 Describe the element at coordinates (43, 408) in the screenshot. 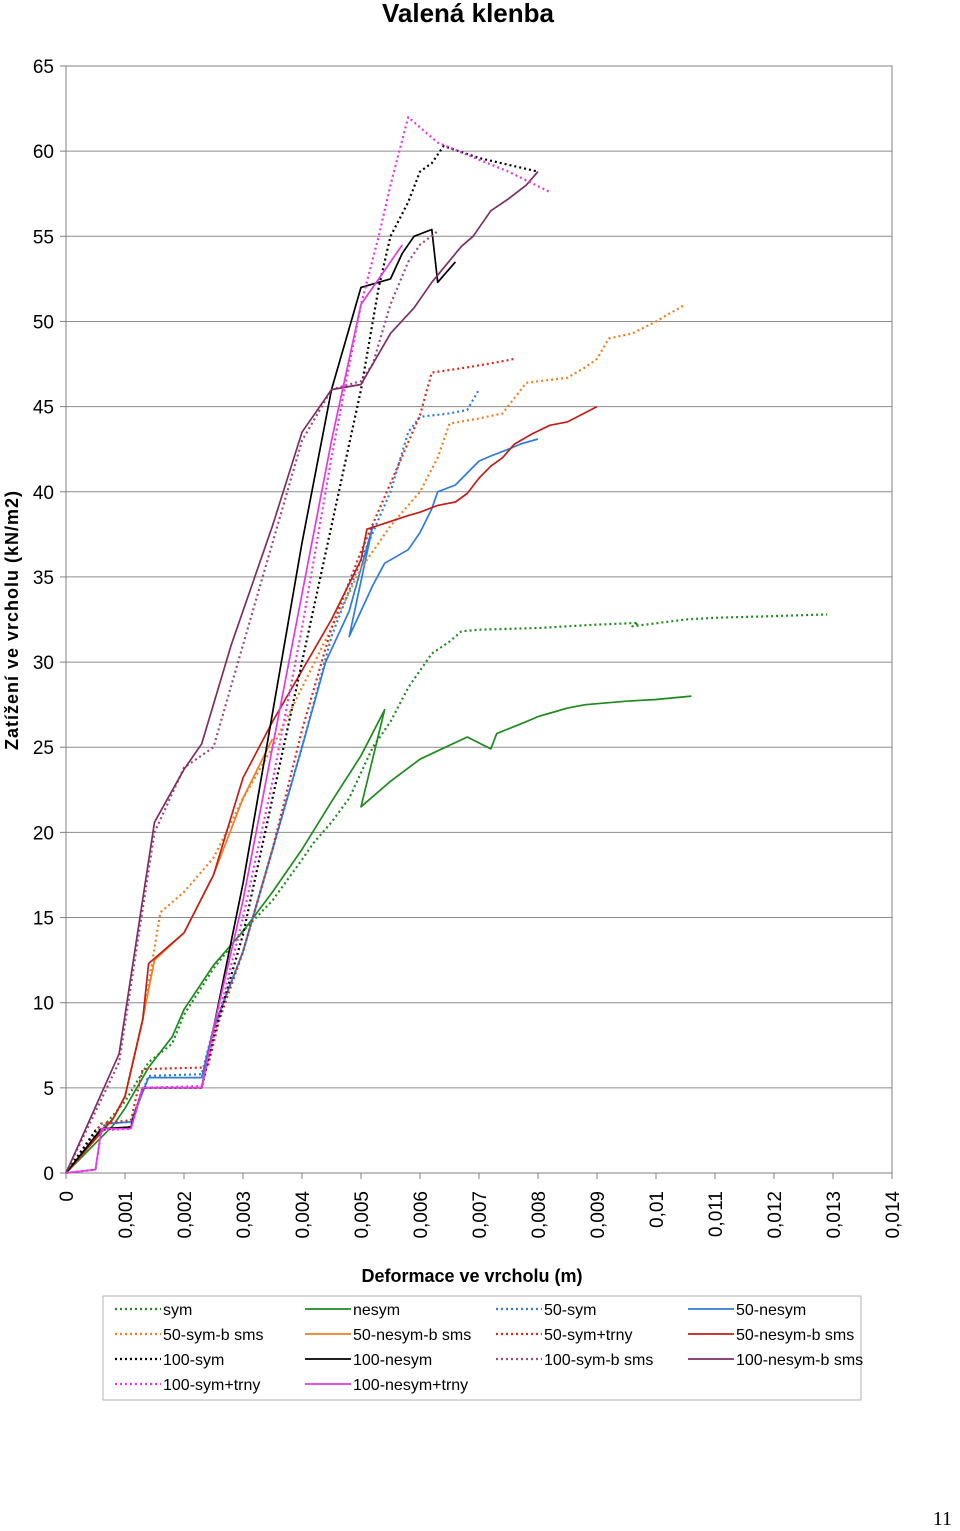

I see `y-tick-label: 45` at that location.